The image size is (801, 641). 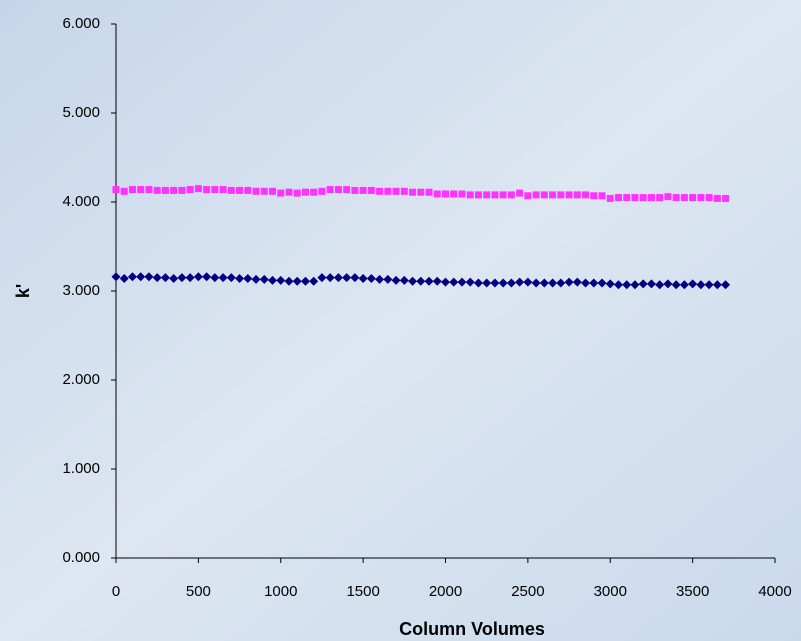 I want to click on y-tick-label: 4.000, so click(x=81, y=201).